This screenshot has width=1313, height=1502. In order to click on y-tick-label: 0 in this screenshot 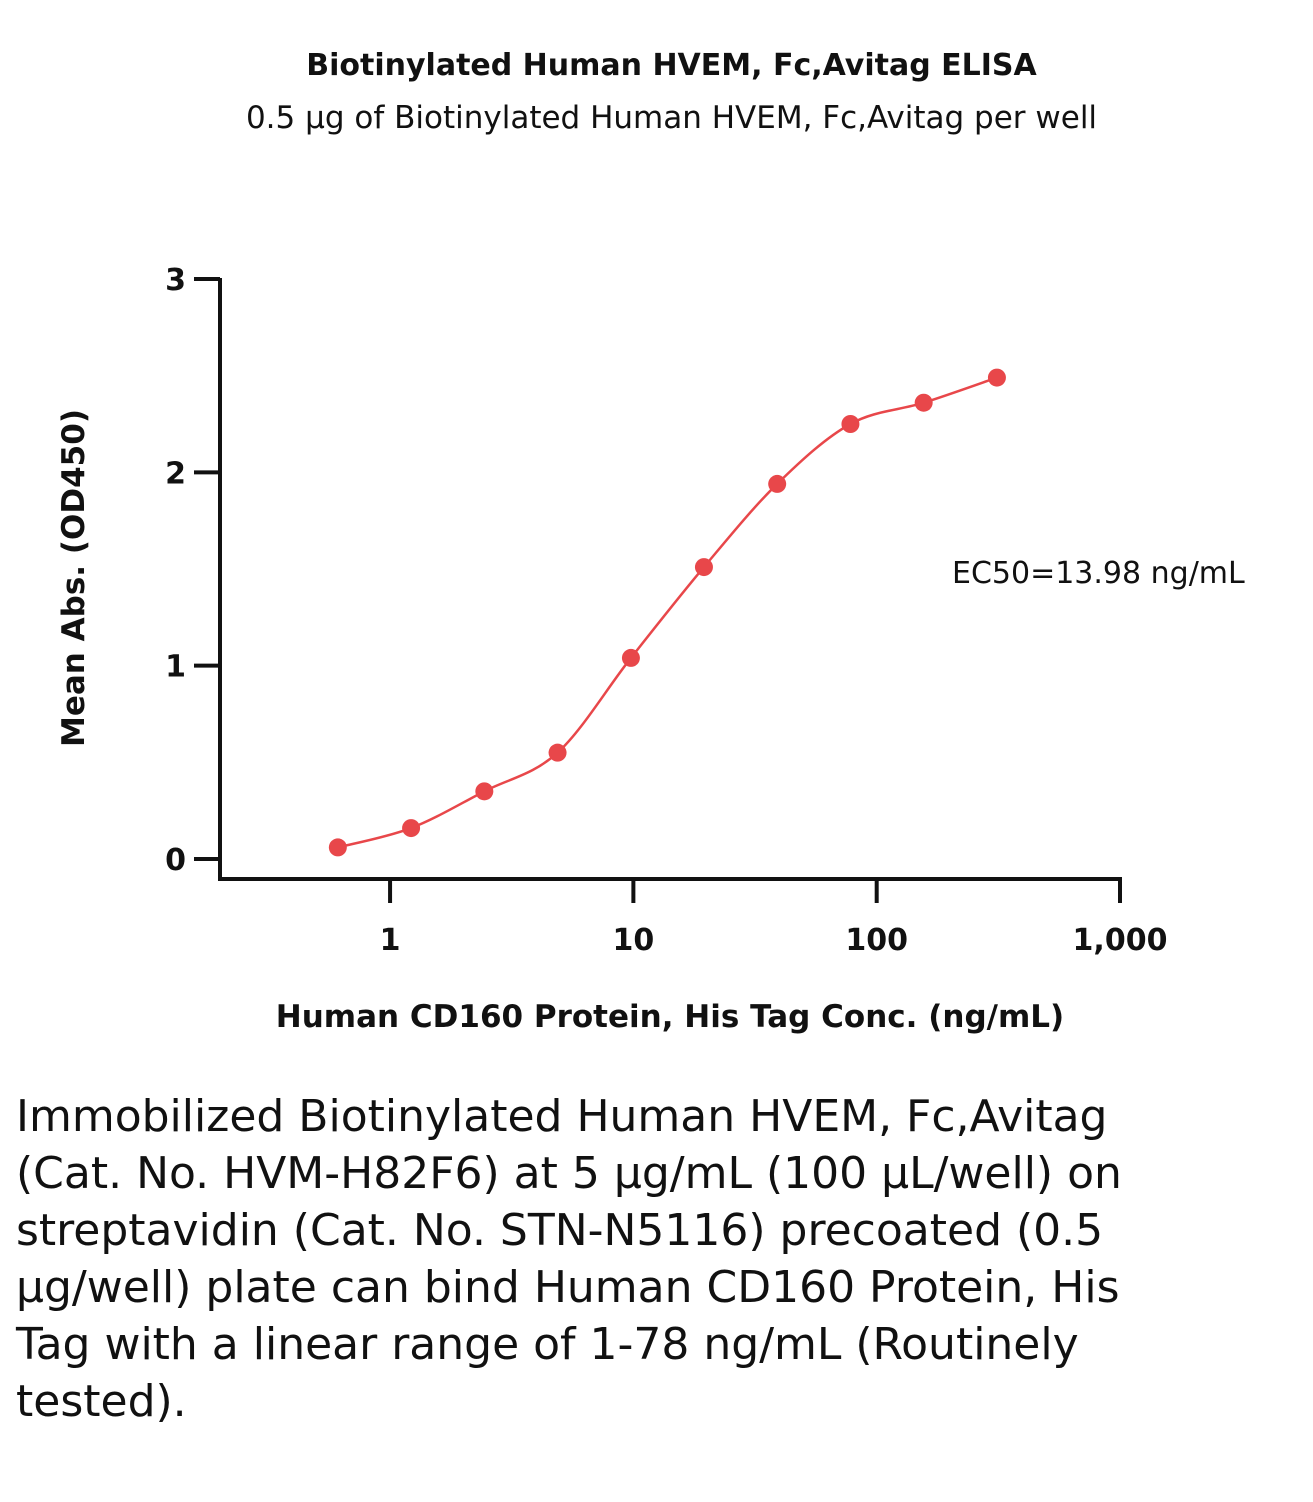, I will do `click(175, 860)`.